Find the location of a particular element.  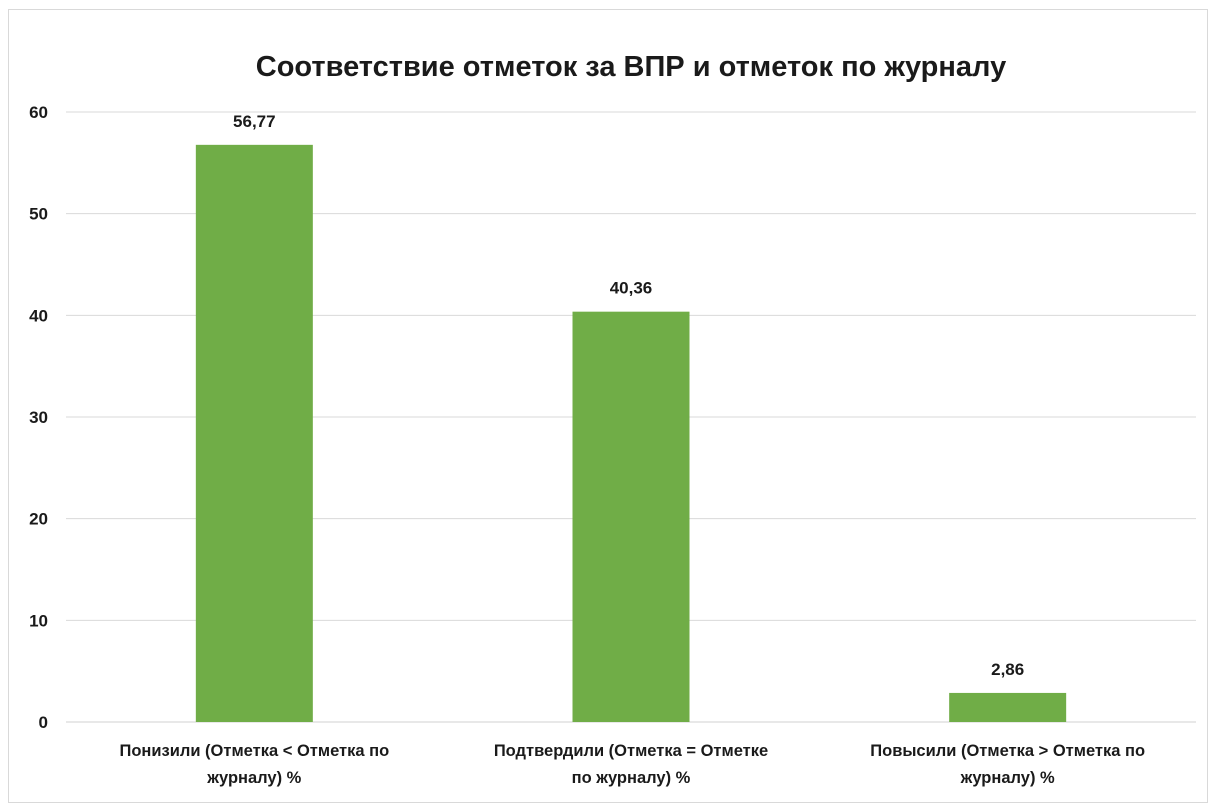

y-tick-label: 50 is located at coordinates (38, 214).